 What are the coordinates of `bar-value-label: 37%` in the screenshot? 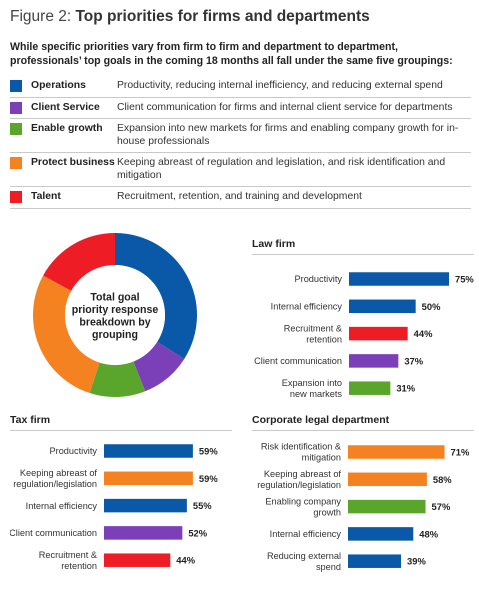 It's located at (413, 360).